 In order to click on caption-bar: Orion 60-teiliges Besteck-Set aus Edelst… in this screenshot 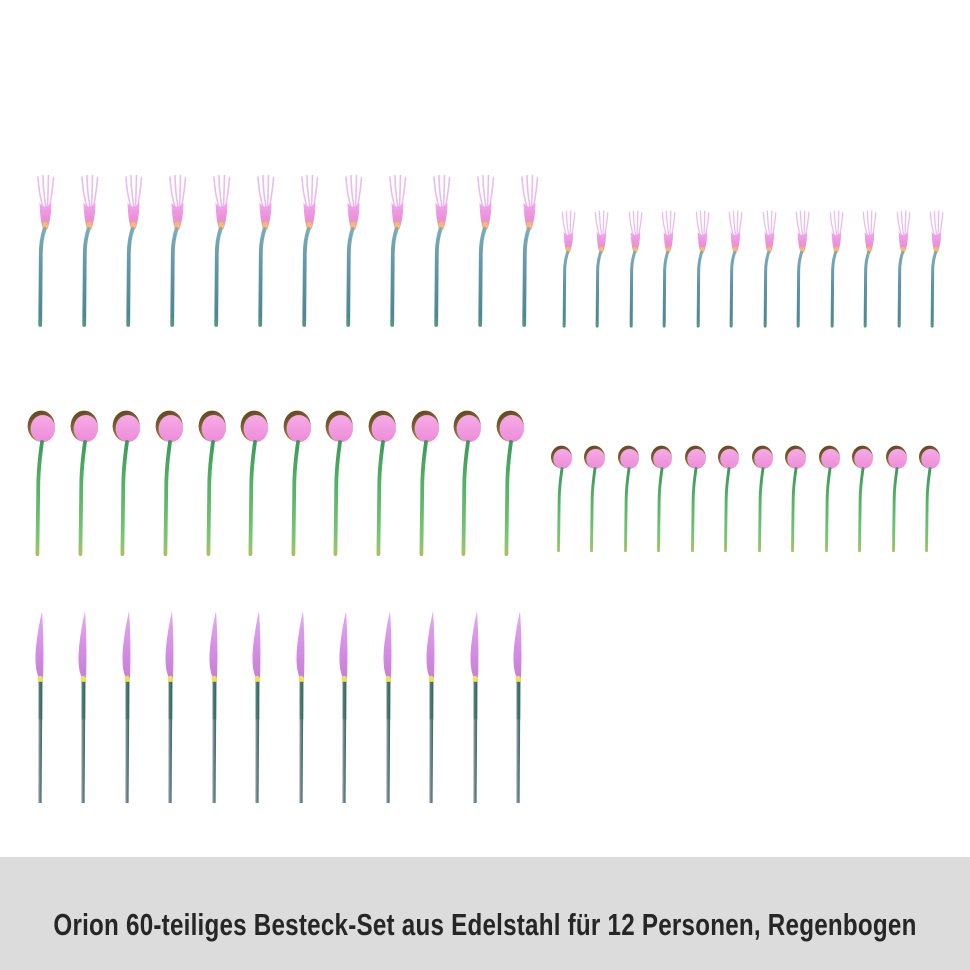, I will do `click(485, 913)`.